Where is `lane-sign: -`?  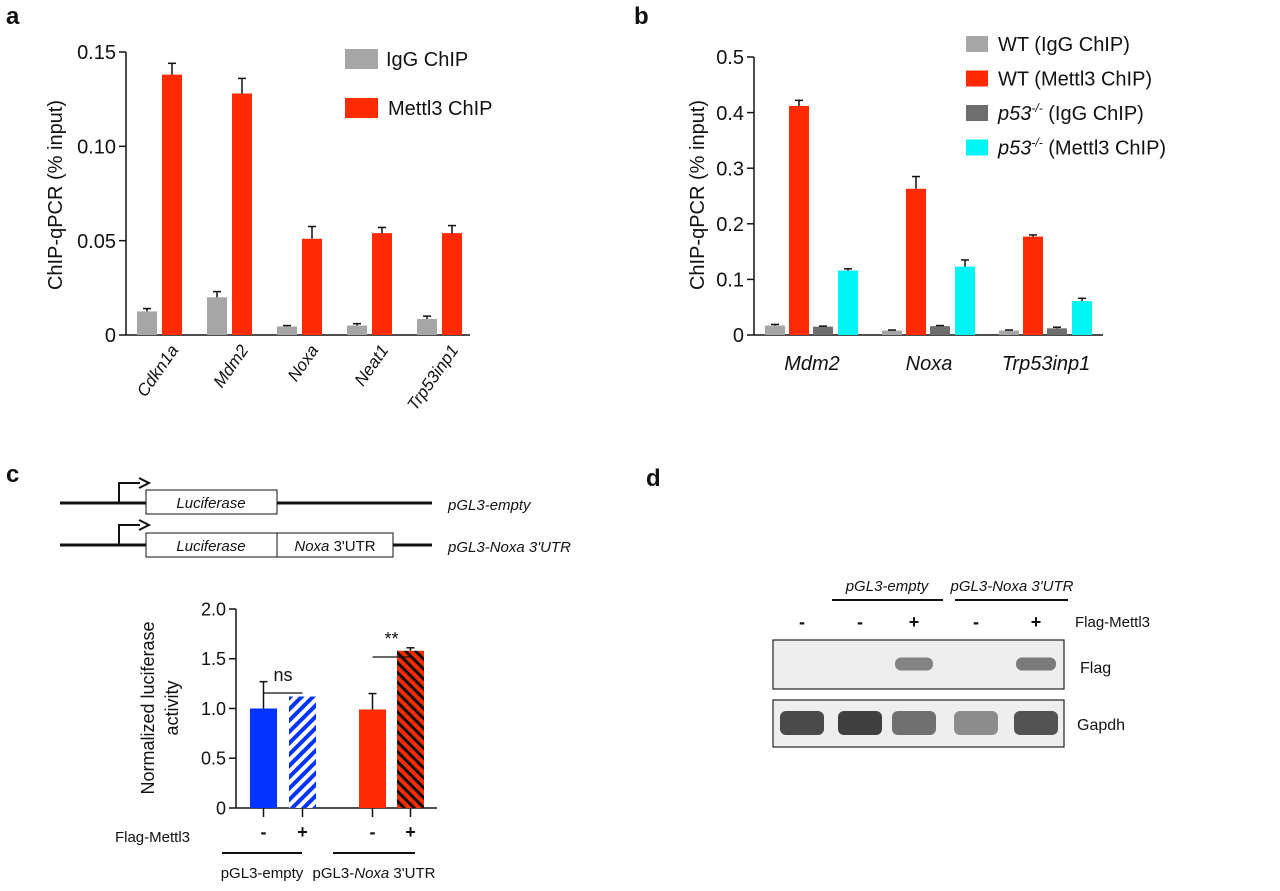
lane-sign: - is located at coordinates (976, 622).